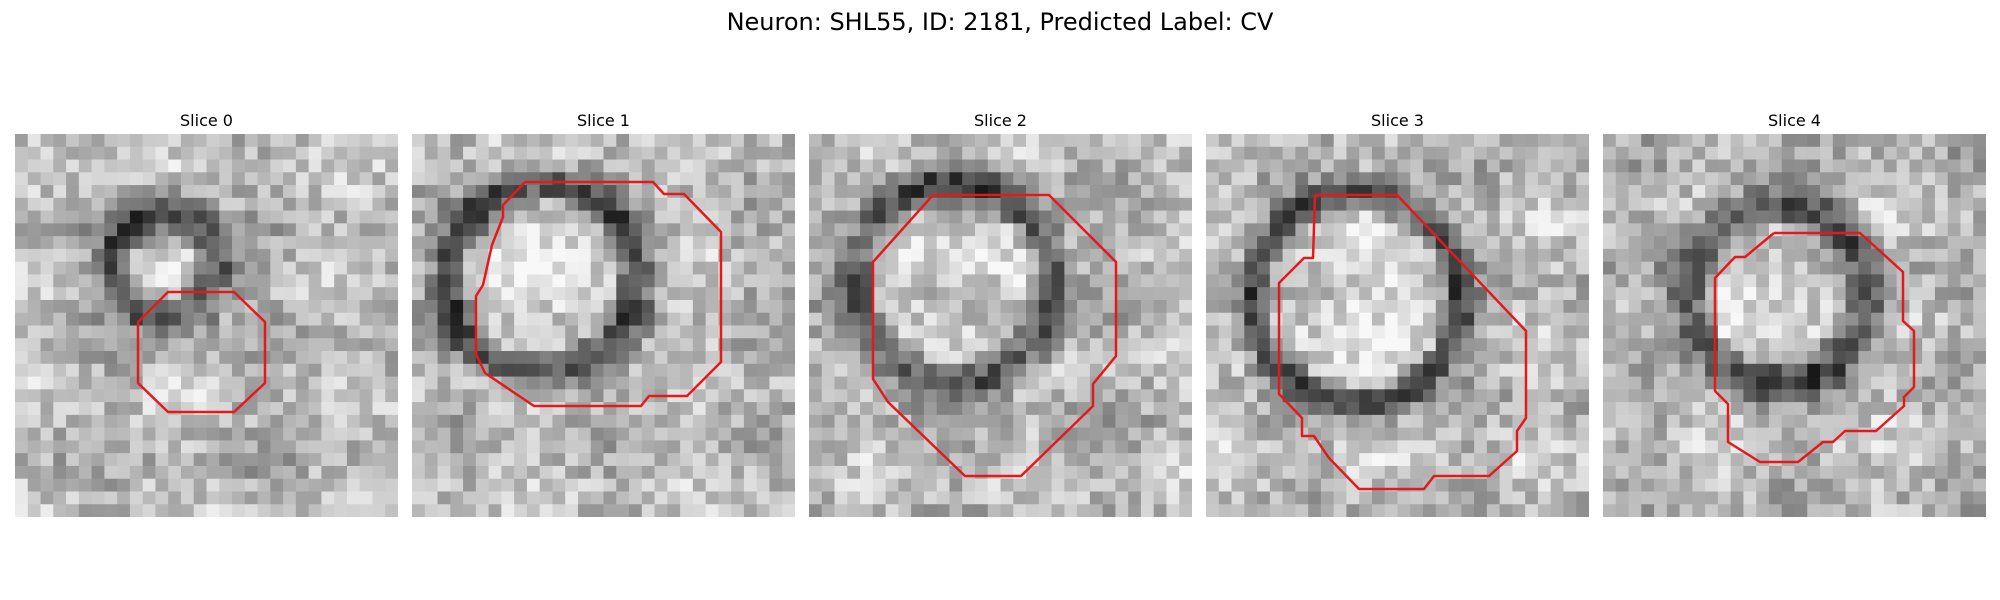 The width and height of the screenshot is (2000, 600). I want to click on slice-title: Slice 0, so click(206, 120).